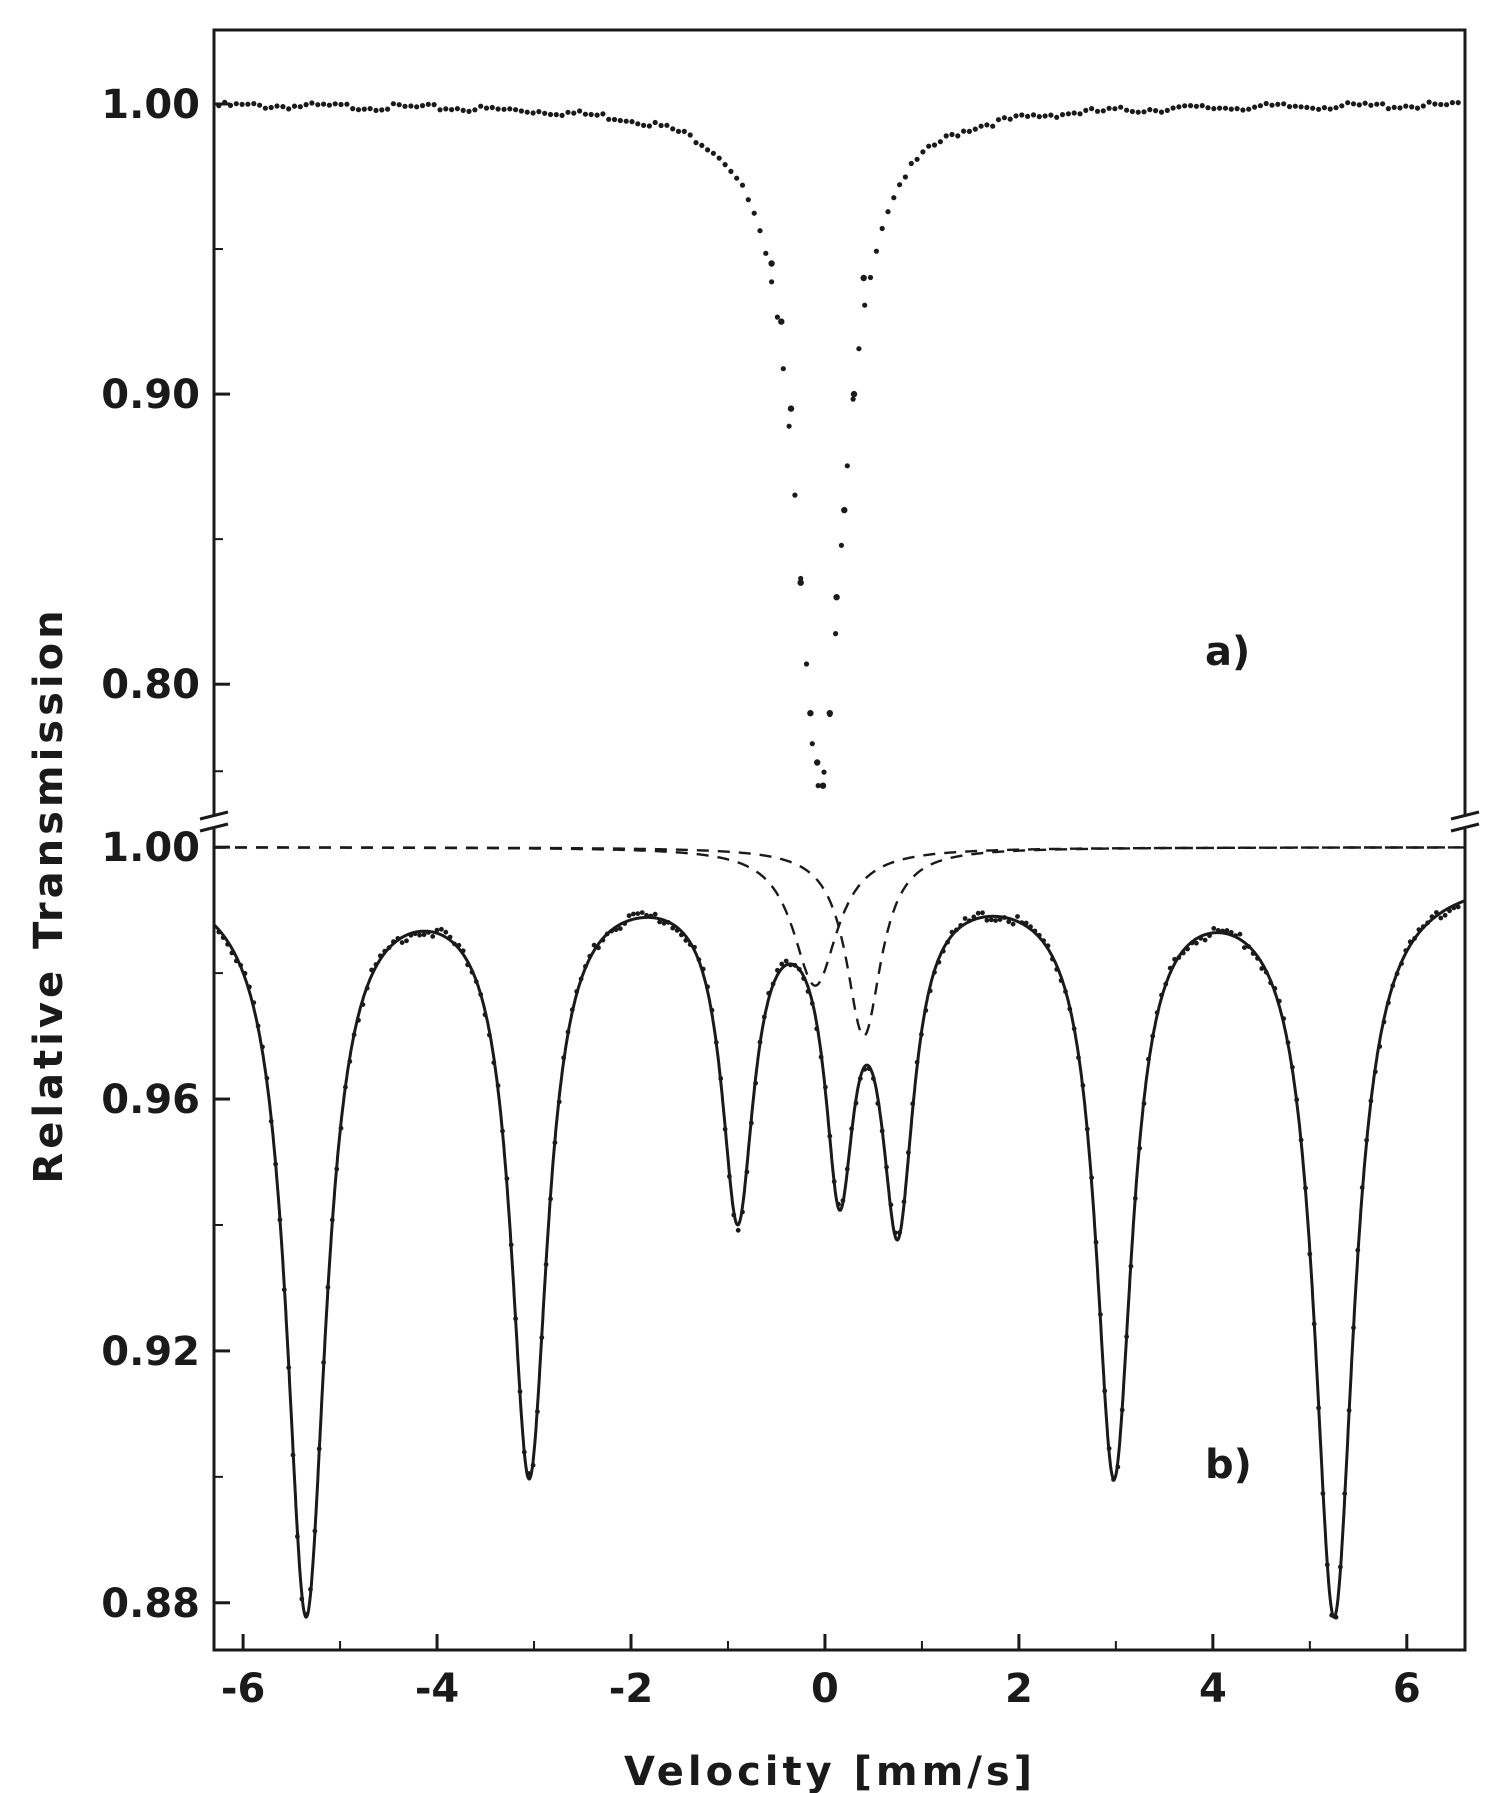 Image resolution: width=1493 pixels, height=1793 pixels. I want to click on y-tick-label: 0.80, so click(150, 685).